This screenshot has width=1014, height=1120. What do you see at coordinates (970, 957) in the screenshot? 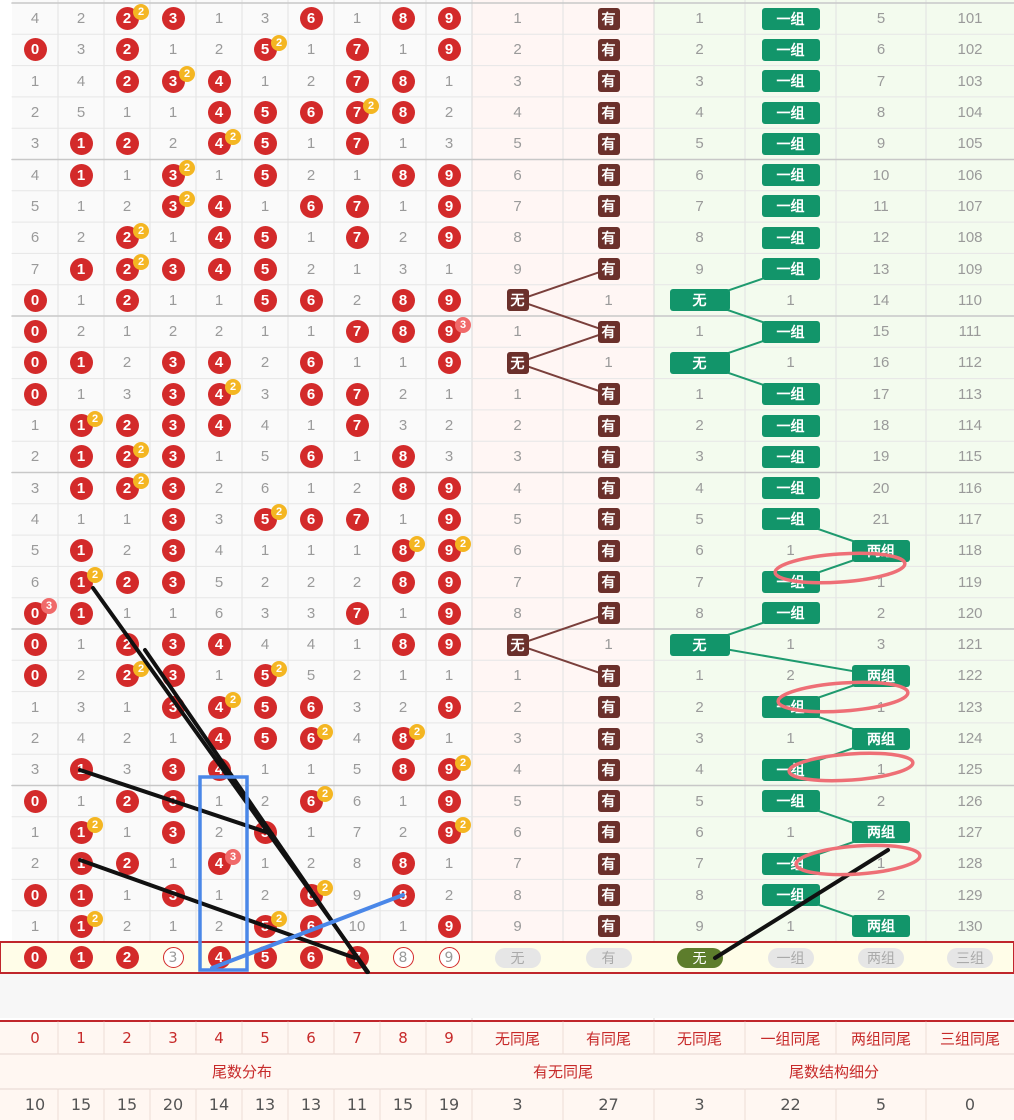
I see `filter-pill: 三组` at bounding box center [970, 957].